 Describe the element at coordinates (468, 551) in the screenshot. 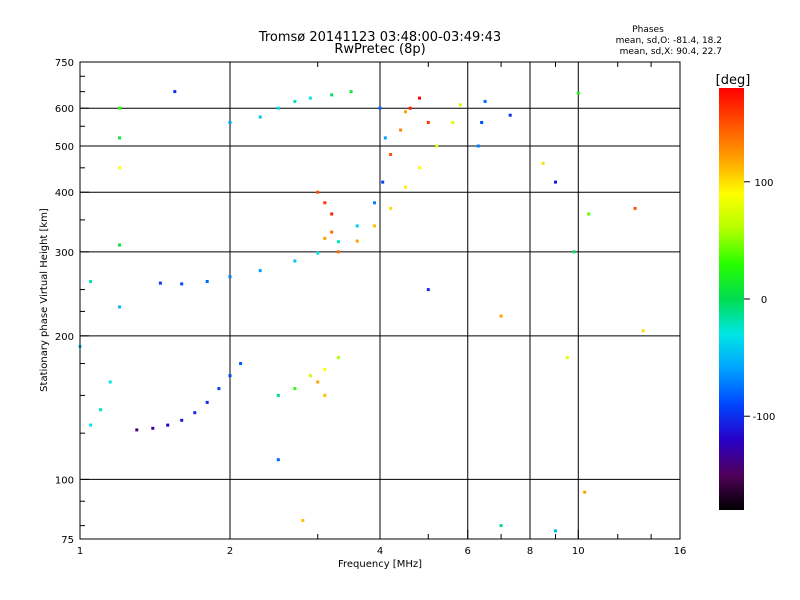

I see `x-tick-label-6: 6` at that location.